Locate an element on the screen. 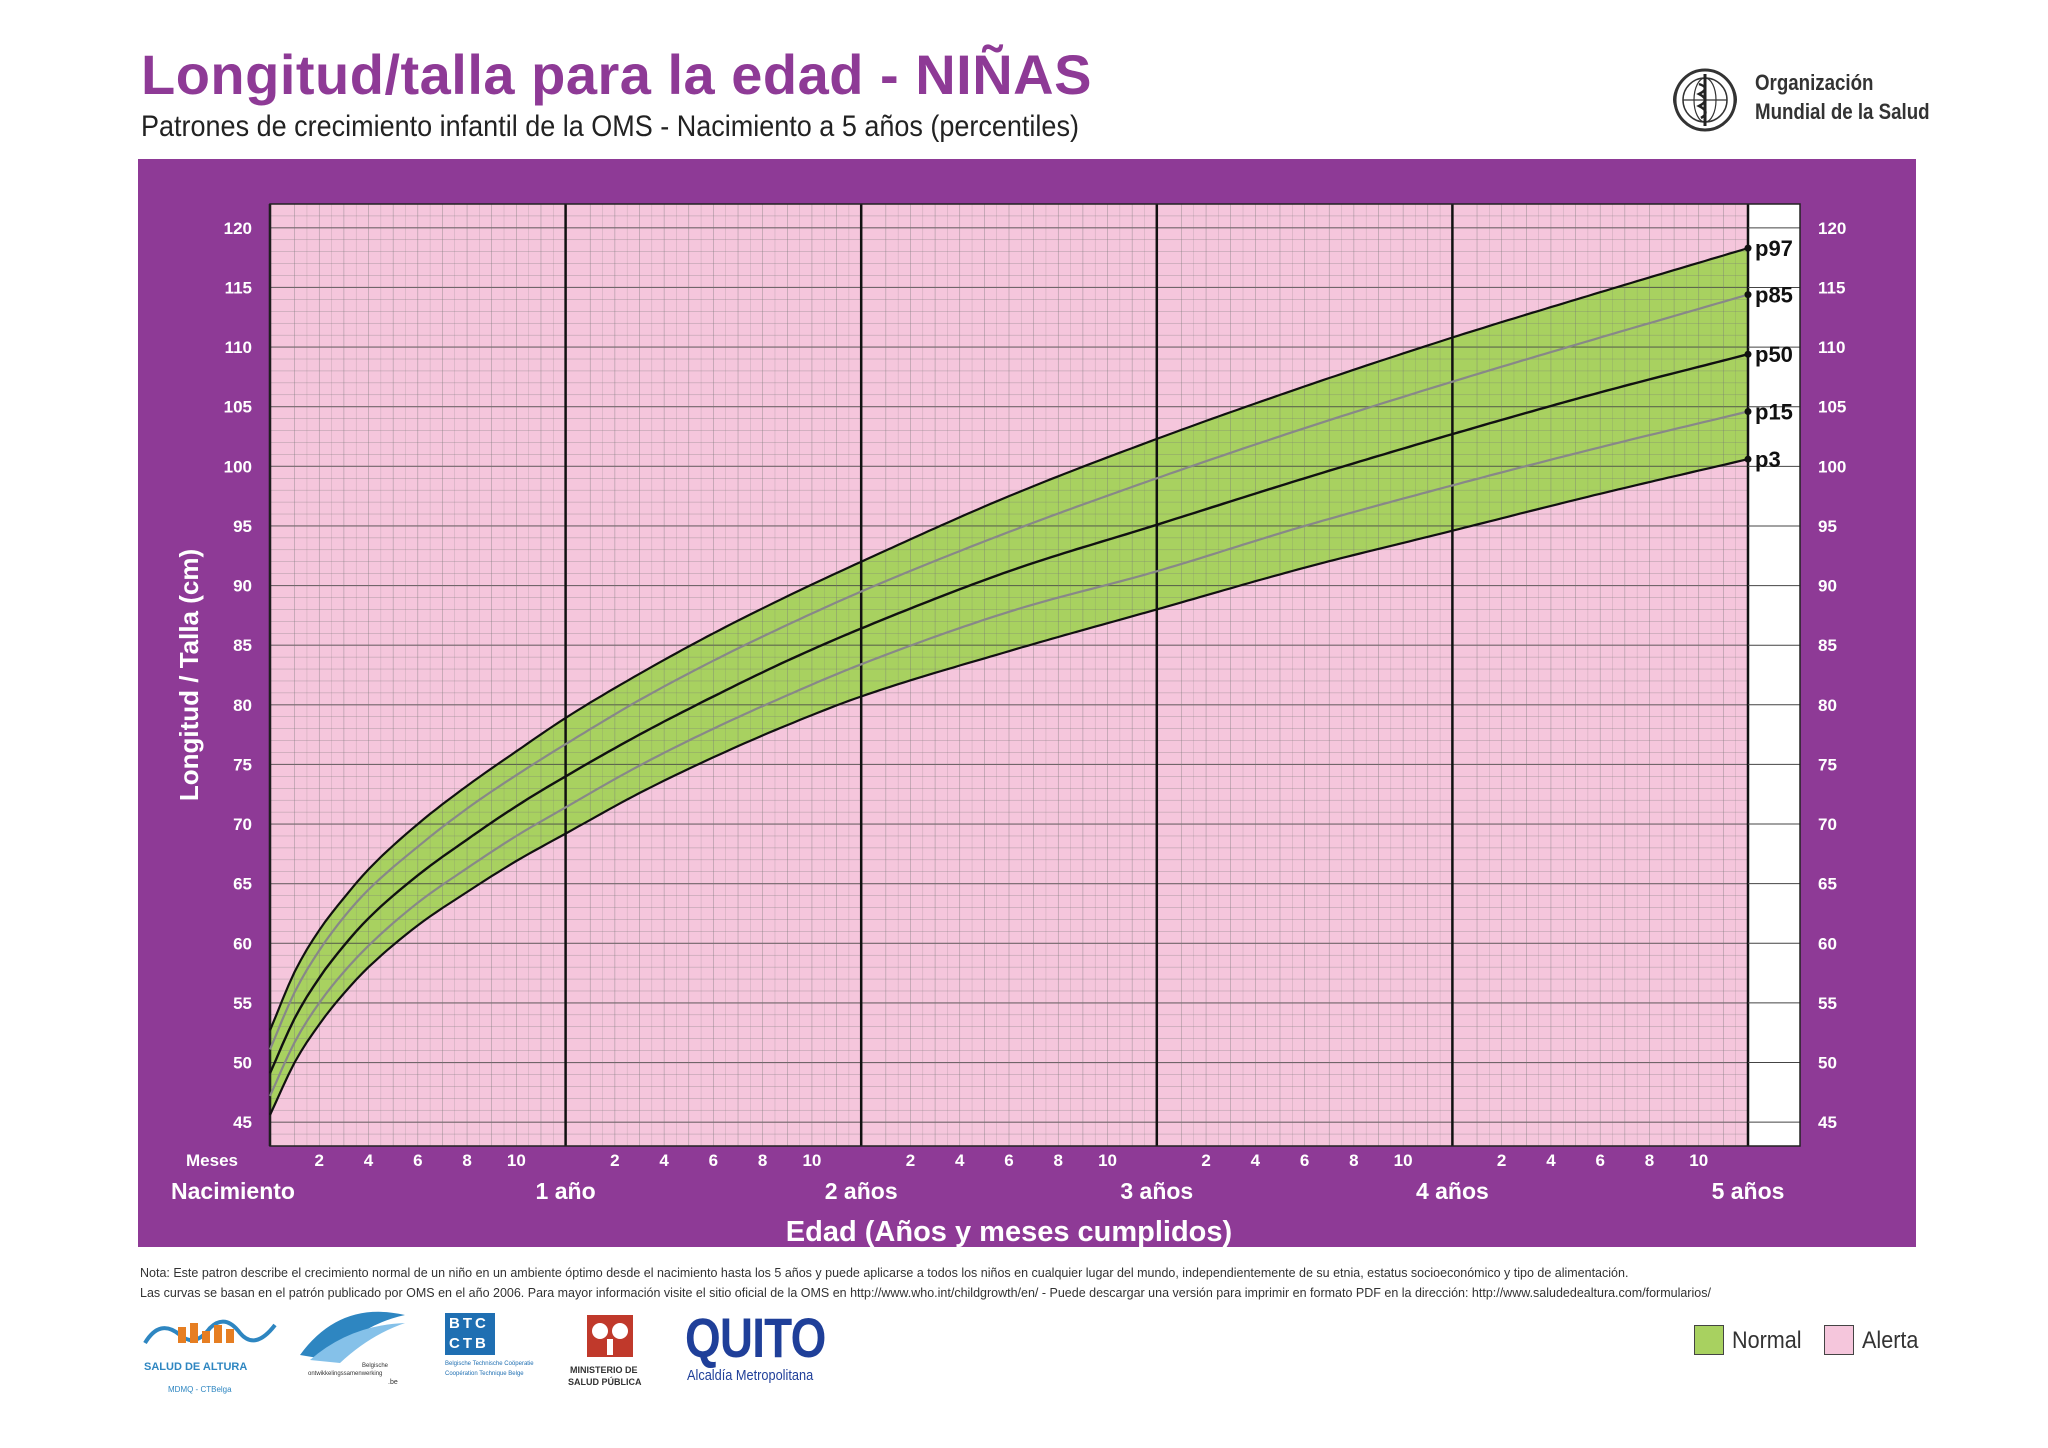  y-tick-right: 85 is located at coordinates (1827, 645).